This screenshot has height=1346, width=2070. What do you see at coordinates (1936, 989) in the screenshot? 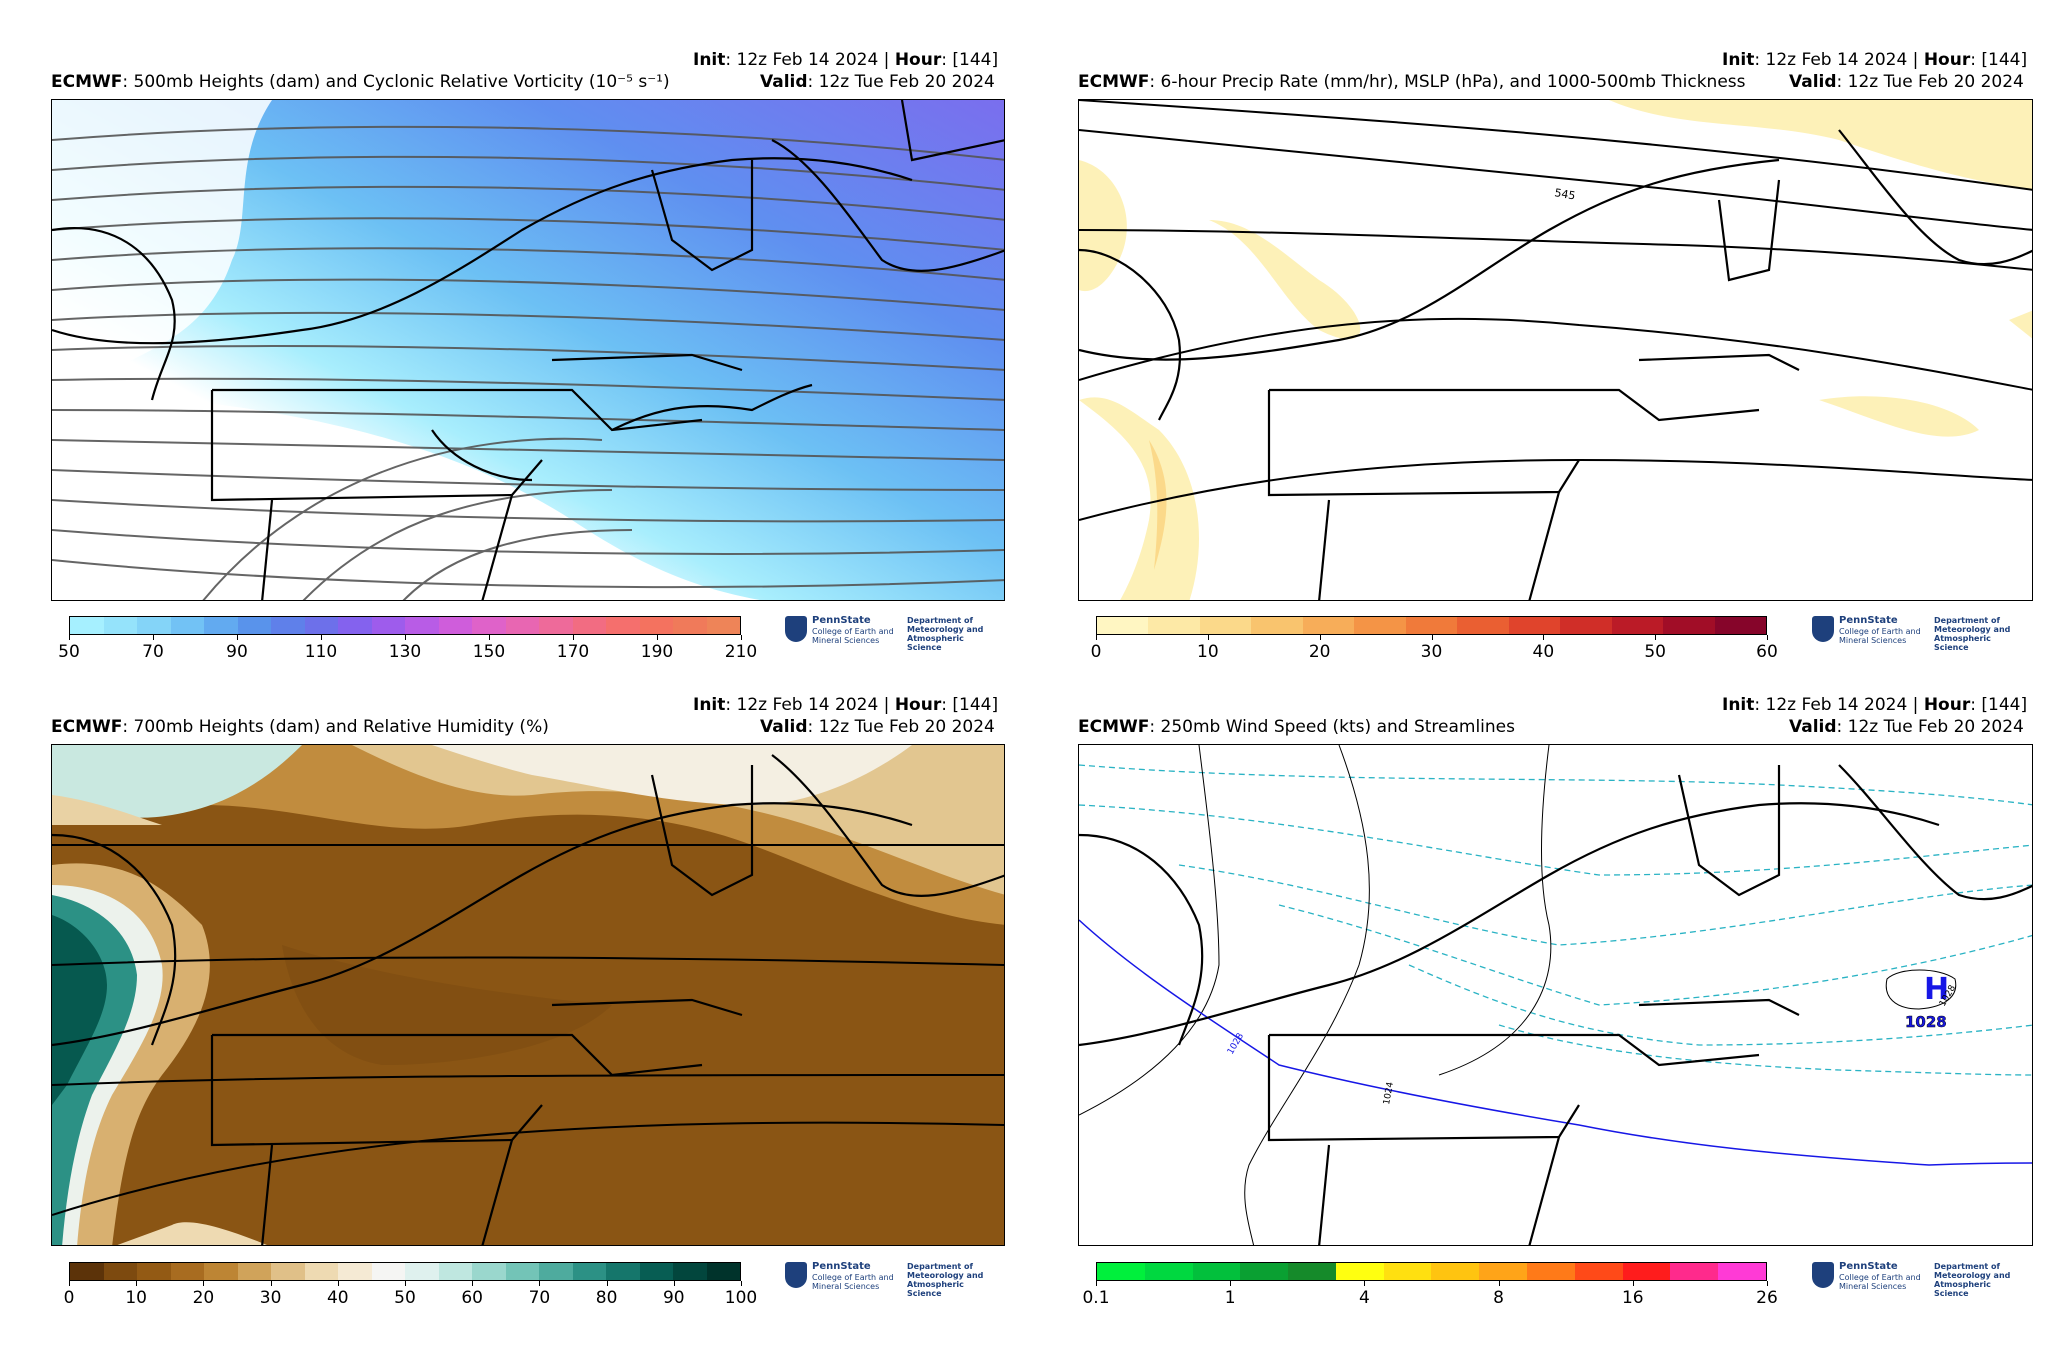
I see `high-pressure-letter: H` at bounding box center [1936, 989].